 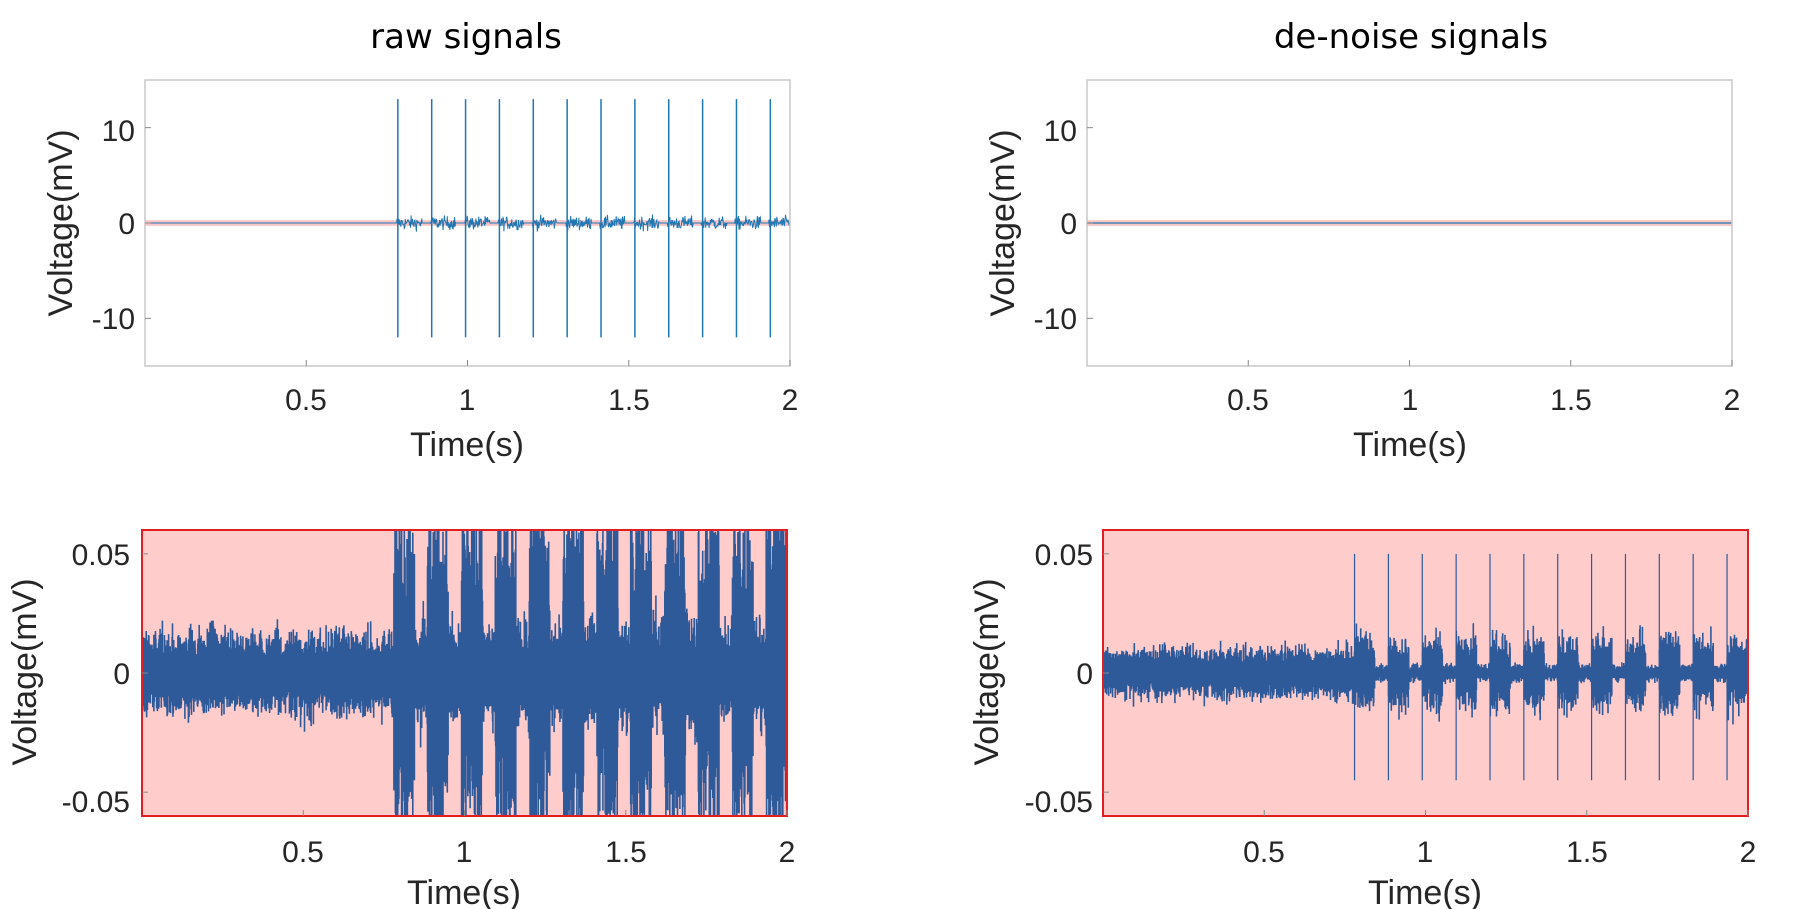 What do you see at coordinates (1410, 400) in the screenshot?
I see `denoise-signals-xtick-label: 1` at bounding box center [1410, 400].